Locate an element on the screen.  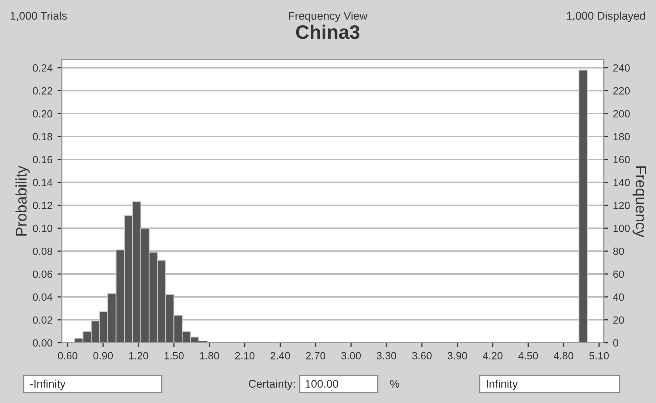
y2-tick-label: 100 is located at coordinates (622, 228).